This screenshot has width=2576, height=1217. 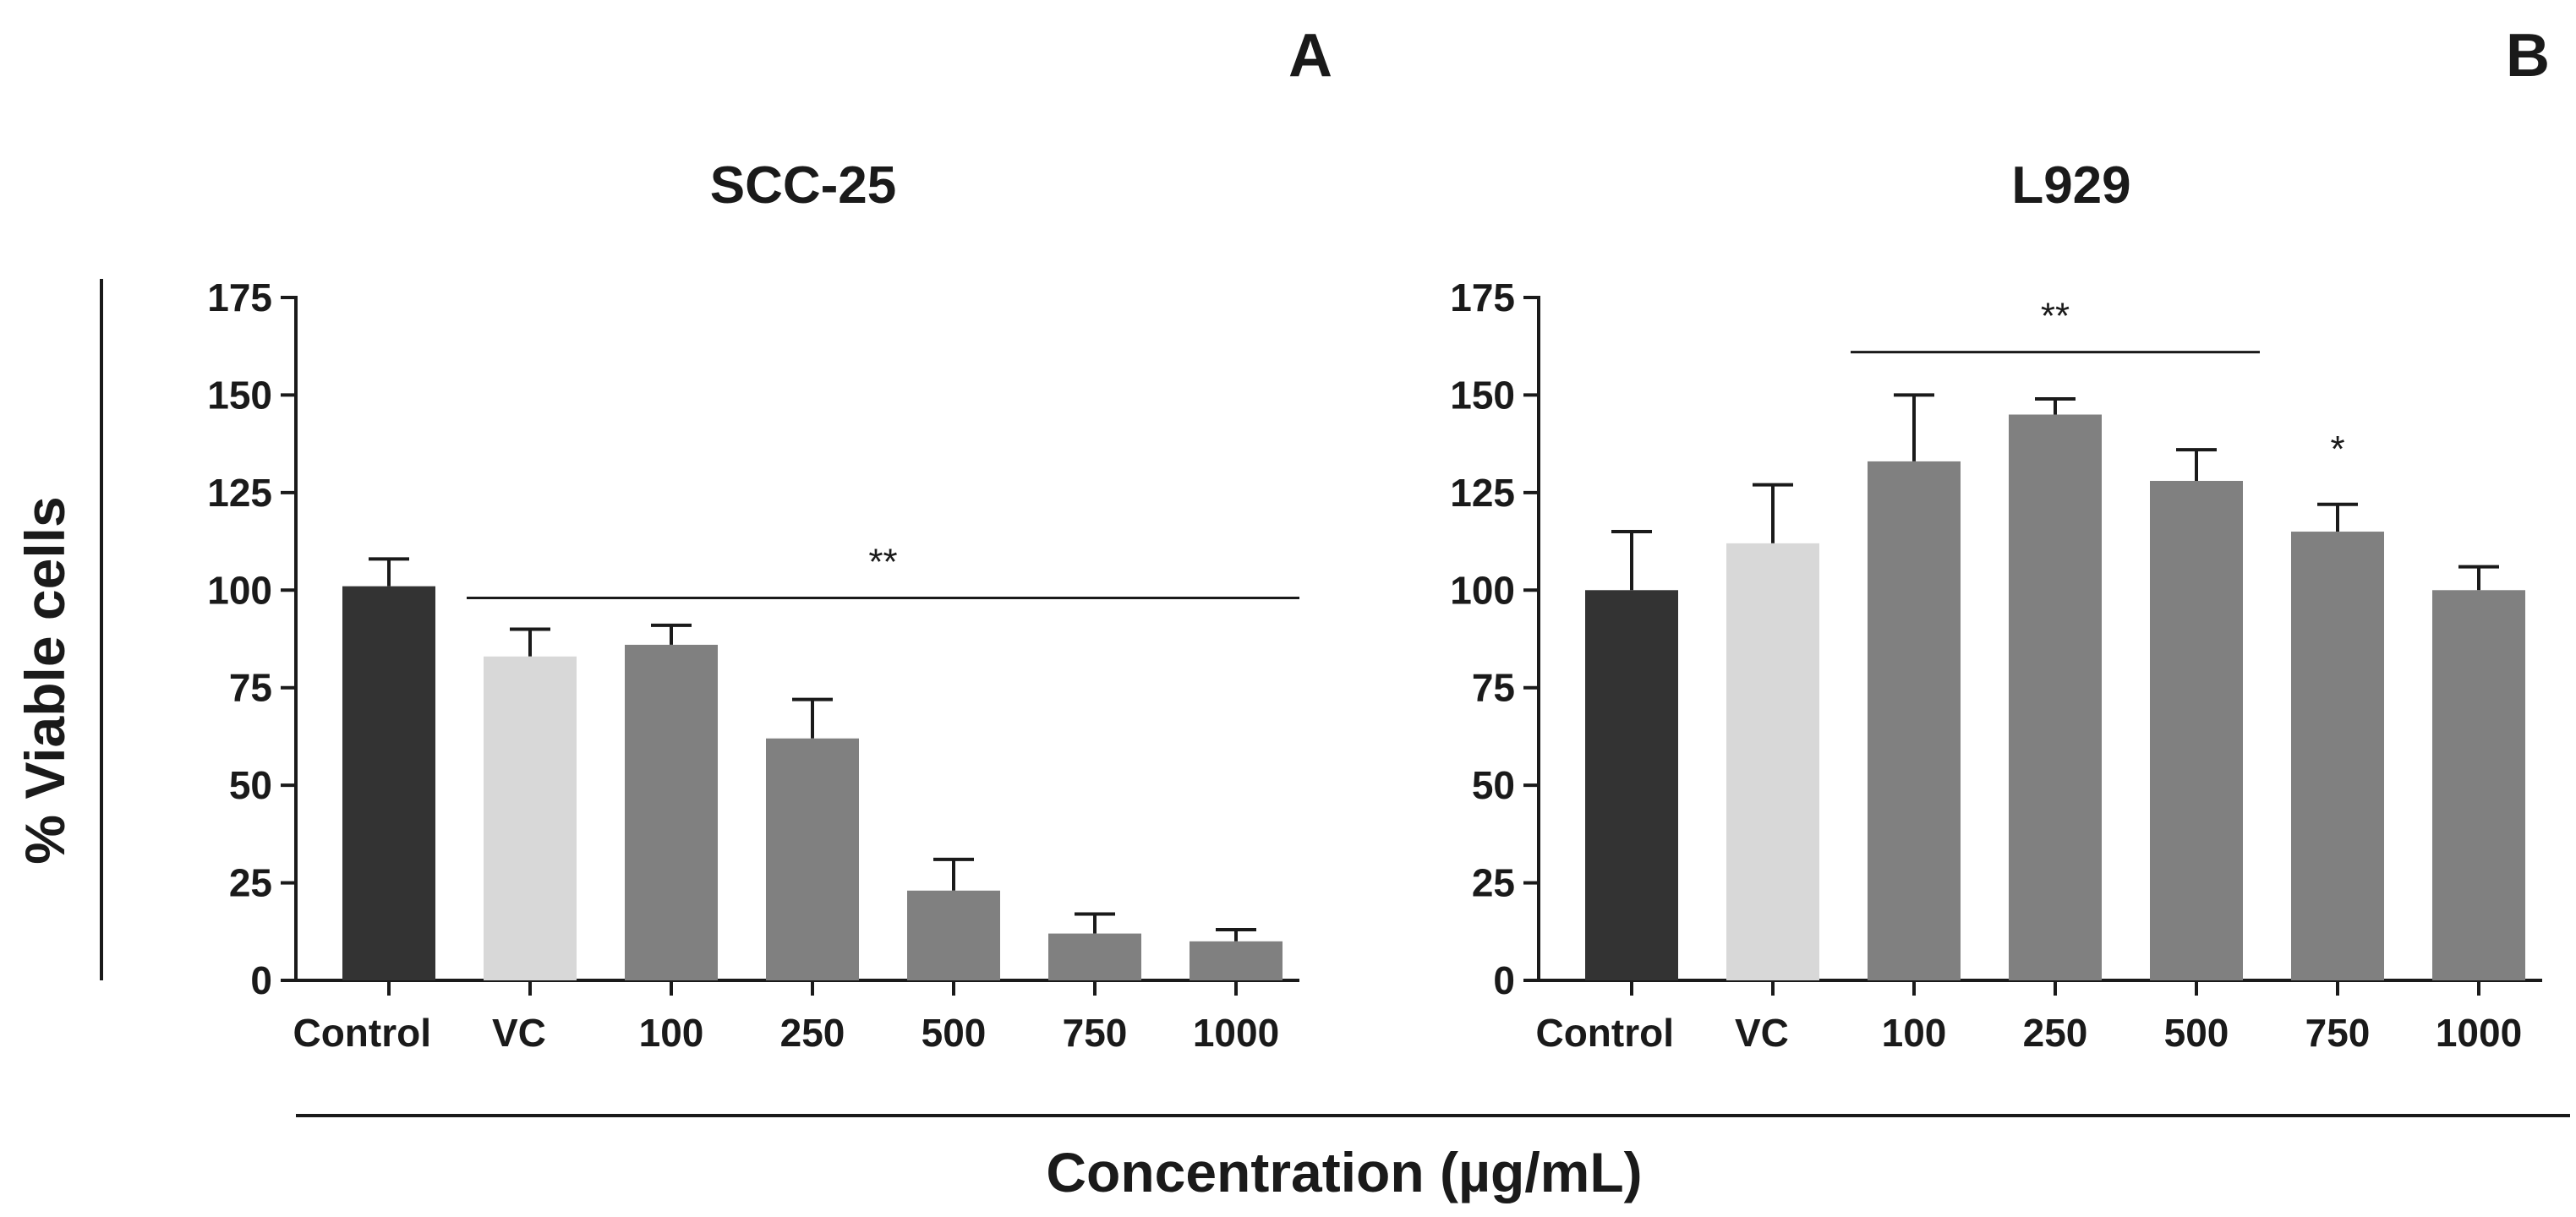 What do you see at coordinates (2528, 56) in the screenshot?
I see `panel-b-letter: B` at bounding box center [2528, 56].